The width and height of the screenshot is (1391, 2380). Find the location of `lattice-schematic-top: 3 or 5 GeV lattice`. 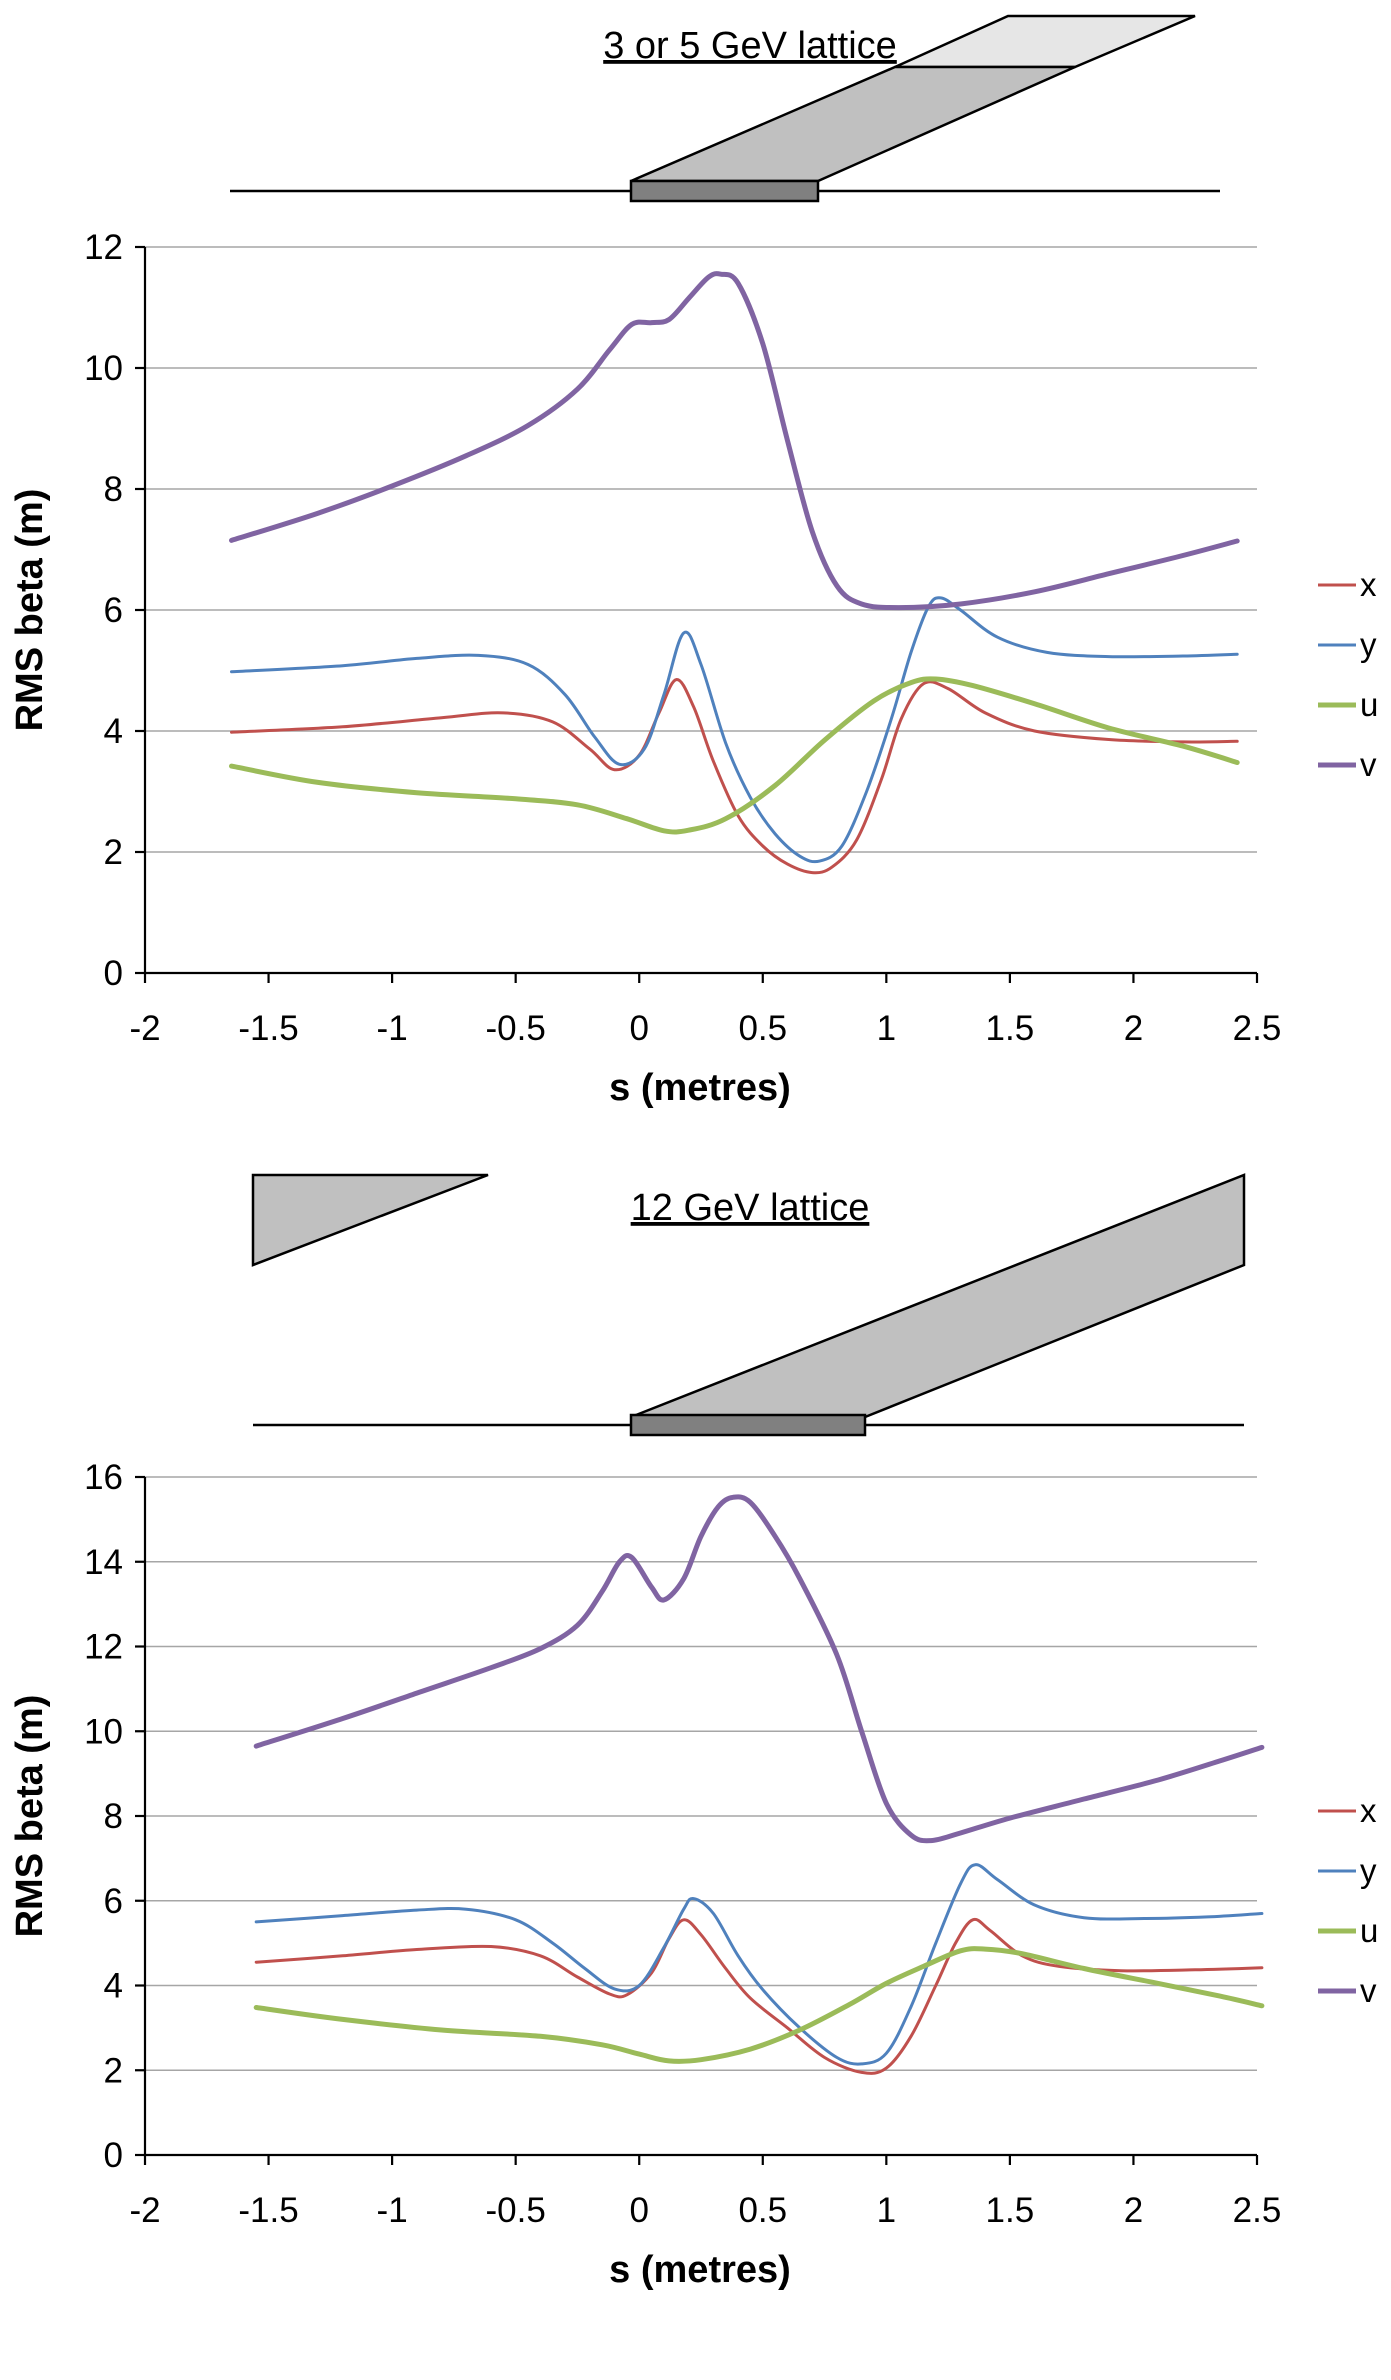

lattice-schematic-top: 3 or 5 GeV lattice is located at coordinates (725, 108).